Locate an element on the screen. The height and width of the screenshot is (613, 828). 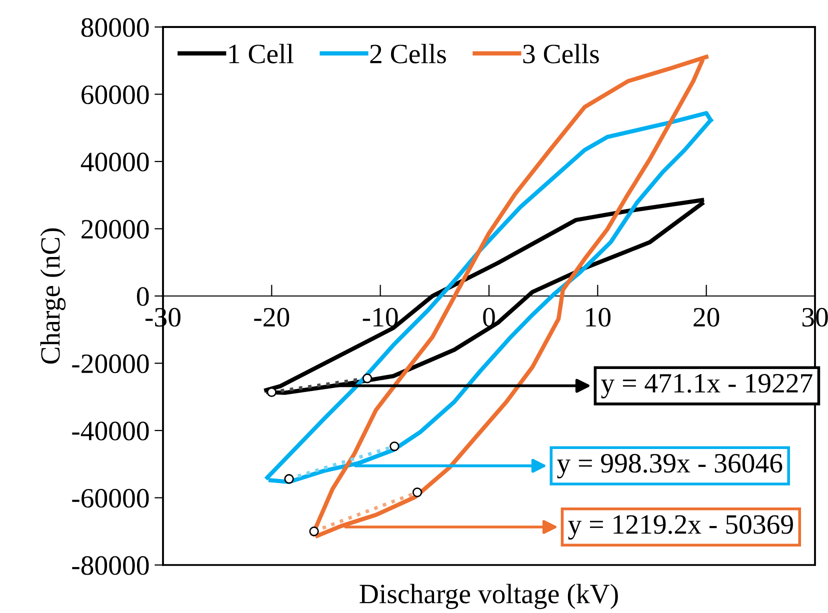
y-tick-label: 0 is located at coordinates (142, 296).